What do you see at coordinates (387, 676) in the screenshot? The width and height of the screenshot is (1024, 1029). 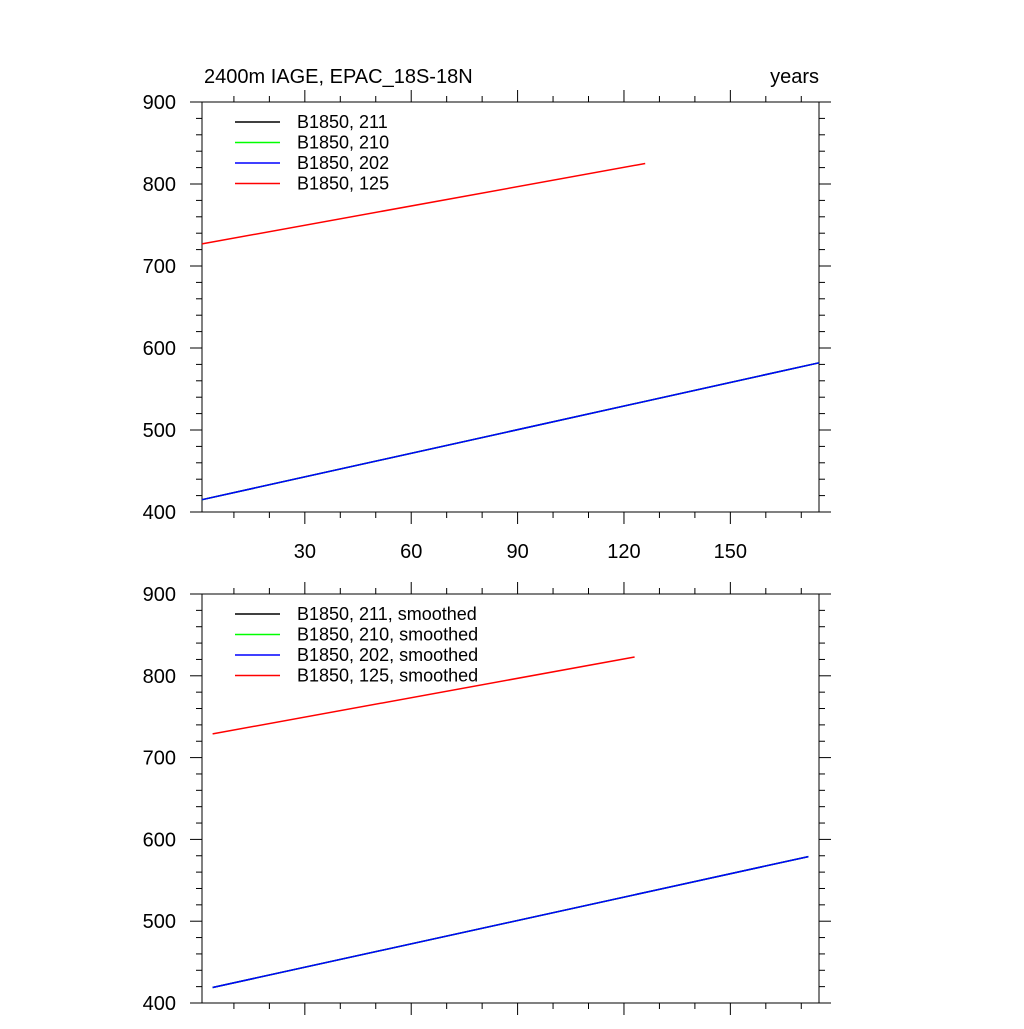 I see `legend-label-4: B1850, 125, smoothed` at bounding box center [387, 676].